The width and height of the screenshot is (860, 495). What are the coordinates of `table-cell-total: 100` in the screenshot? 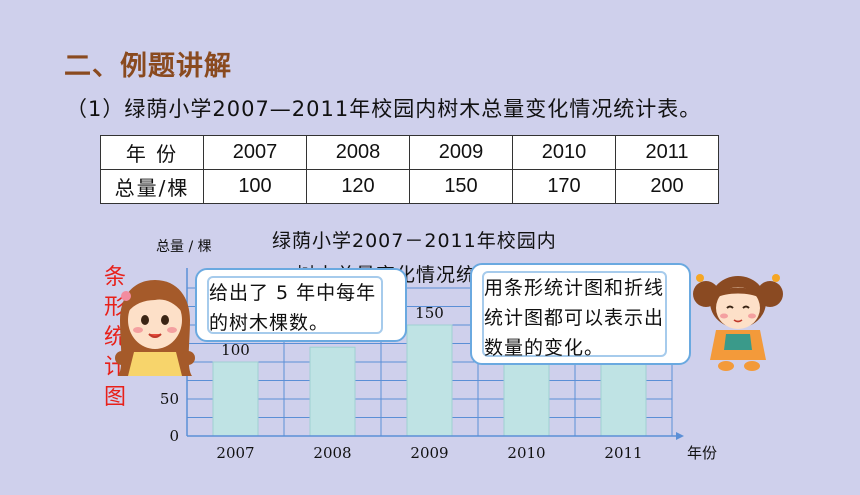 It's located at (255, 186).